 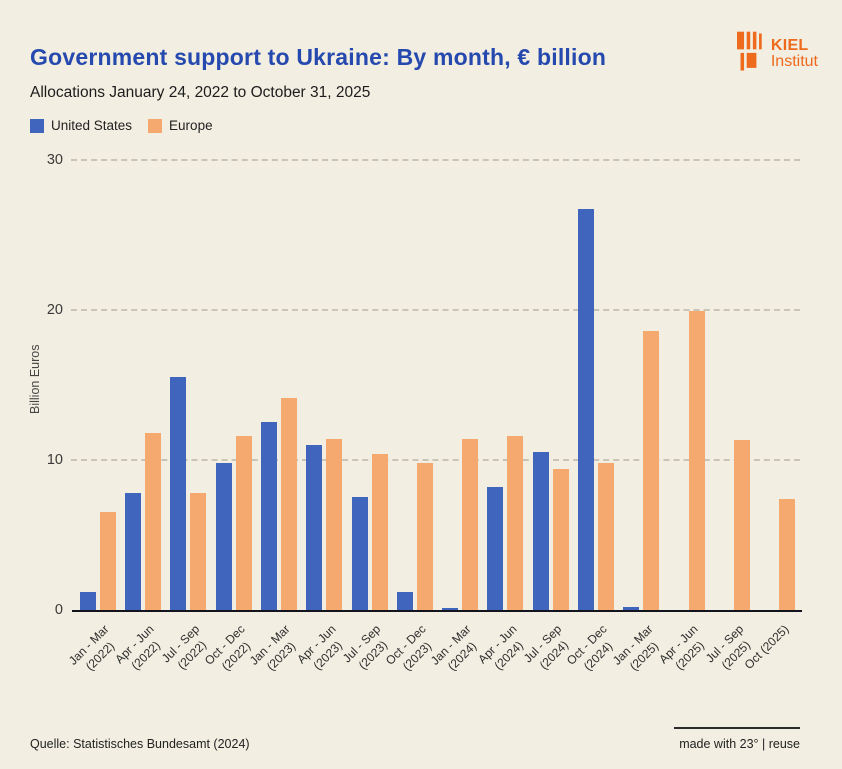 What do you see at coordinates (365, 647) in the screenshot?
I see `x-label-6: Jul - Sep (2023)` at bounding box center [365, 647].